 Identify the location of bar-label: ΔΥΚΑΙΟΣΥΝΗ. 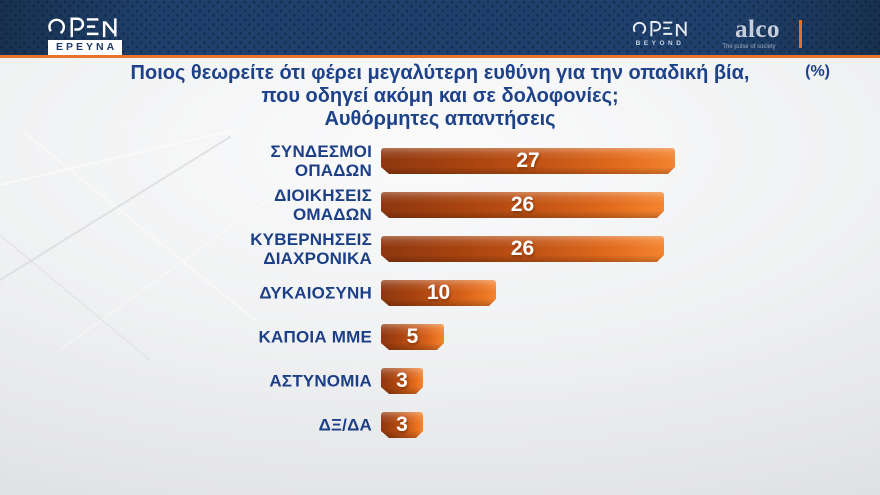
(315, 293).